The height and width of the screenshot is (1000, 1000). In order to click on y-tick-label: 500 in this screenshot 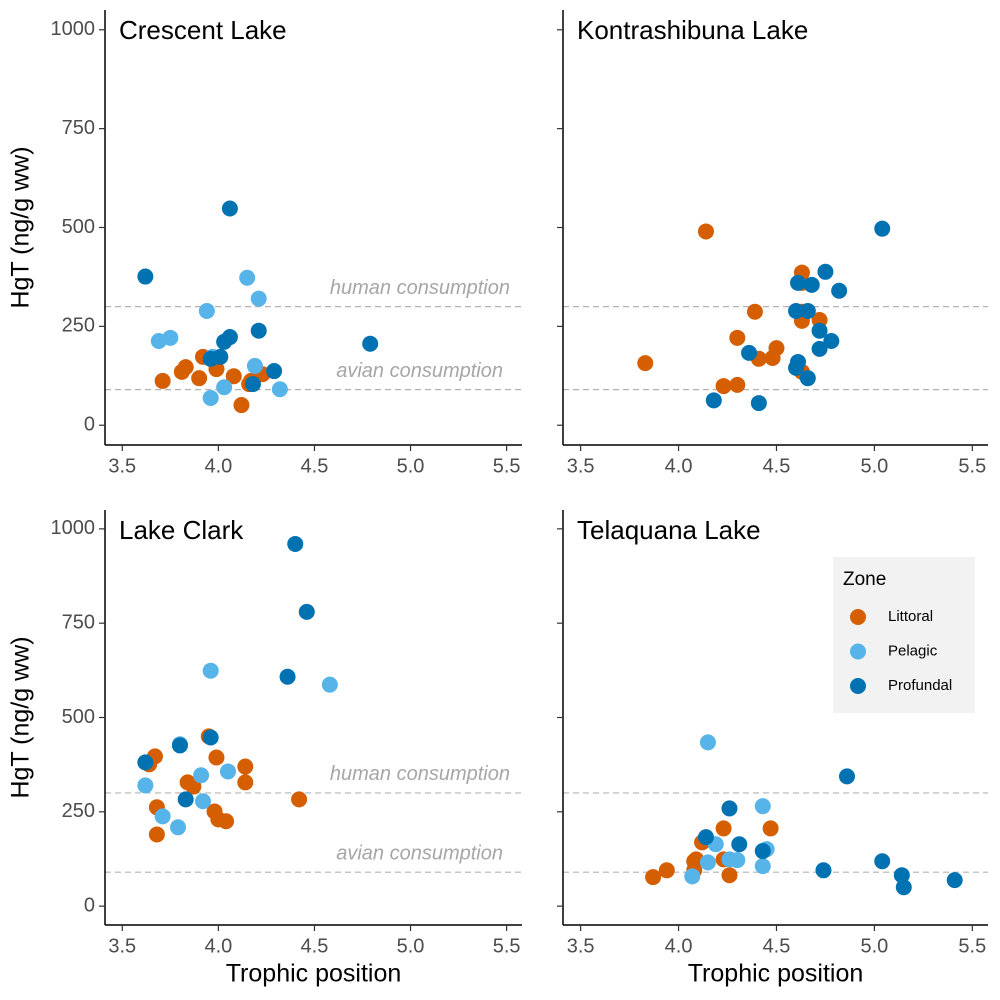, I will do `click(78, 227)`.